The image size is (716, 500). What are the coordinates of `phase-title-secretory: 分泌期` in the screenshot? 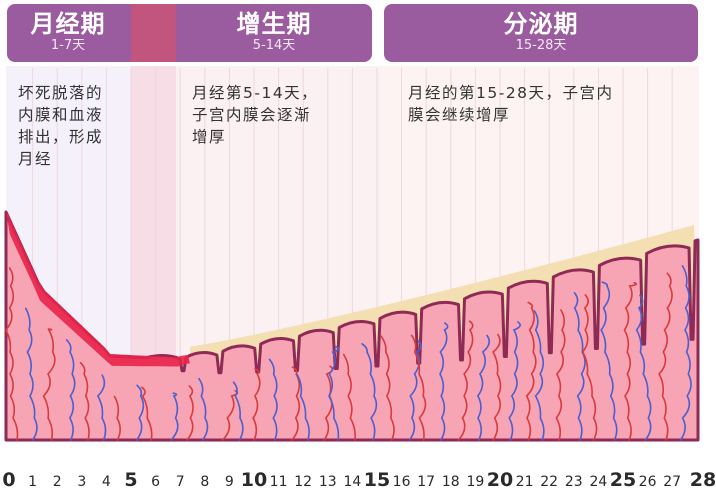 It's located at (541, 24).